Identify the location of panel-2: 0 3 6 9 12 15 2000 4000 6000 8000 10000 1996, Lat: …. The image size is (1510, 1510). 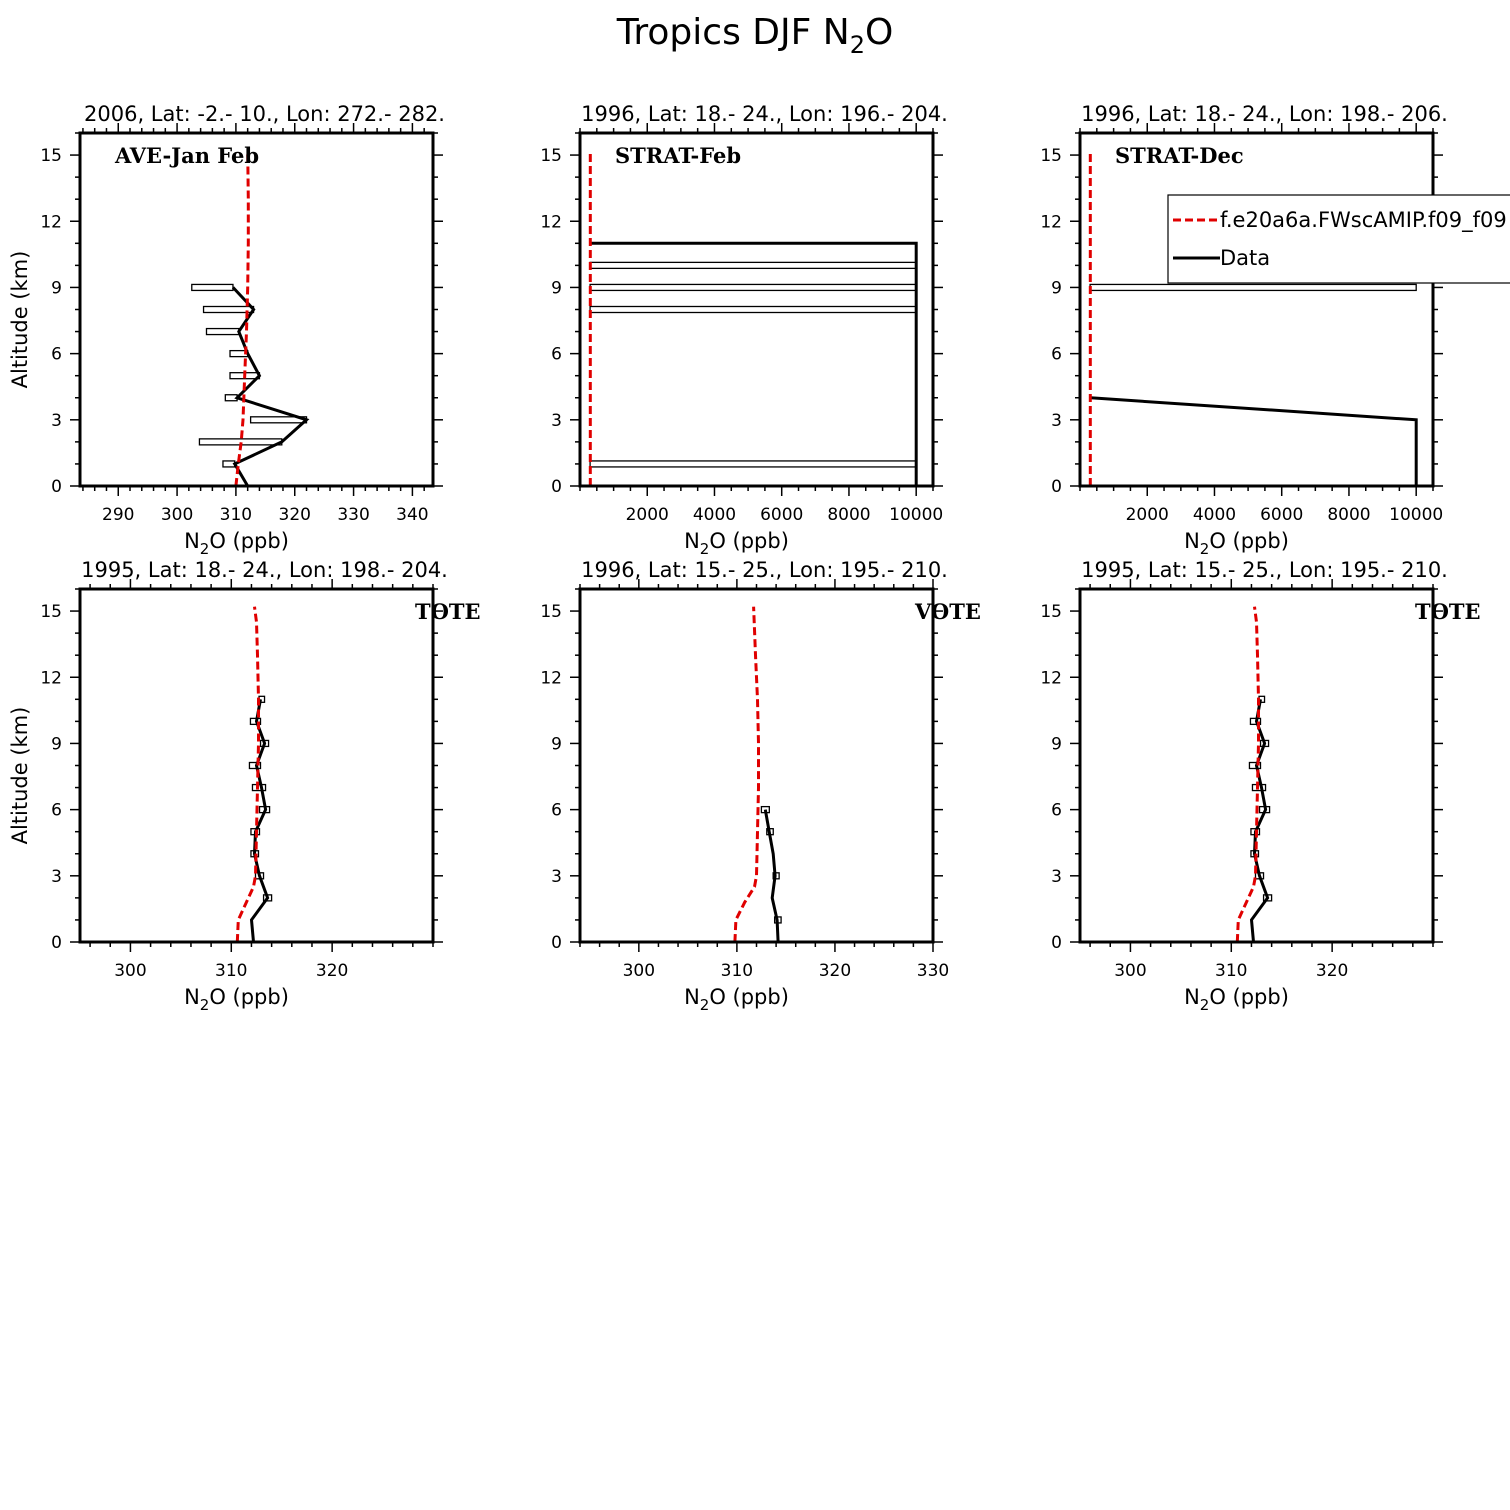
(744, 330).